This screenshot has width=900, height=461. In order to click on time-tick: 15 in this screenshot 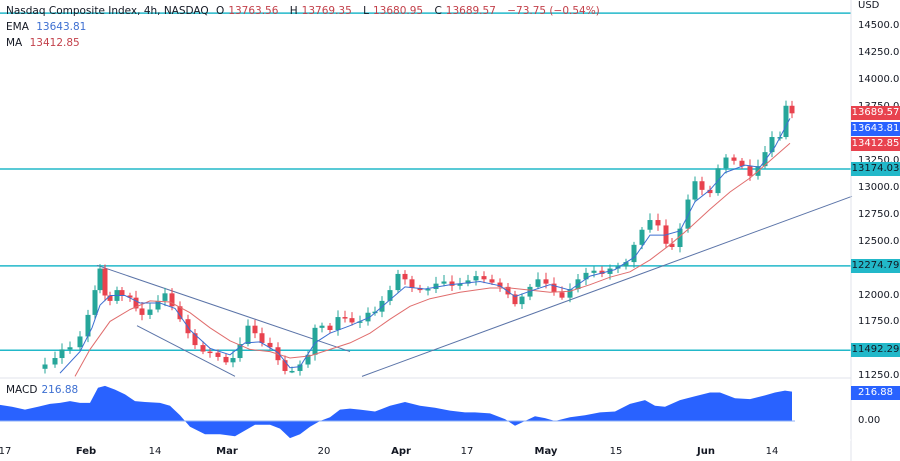, I will do `click(616, 451)`.